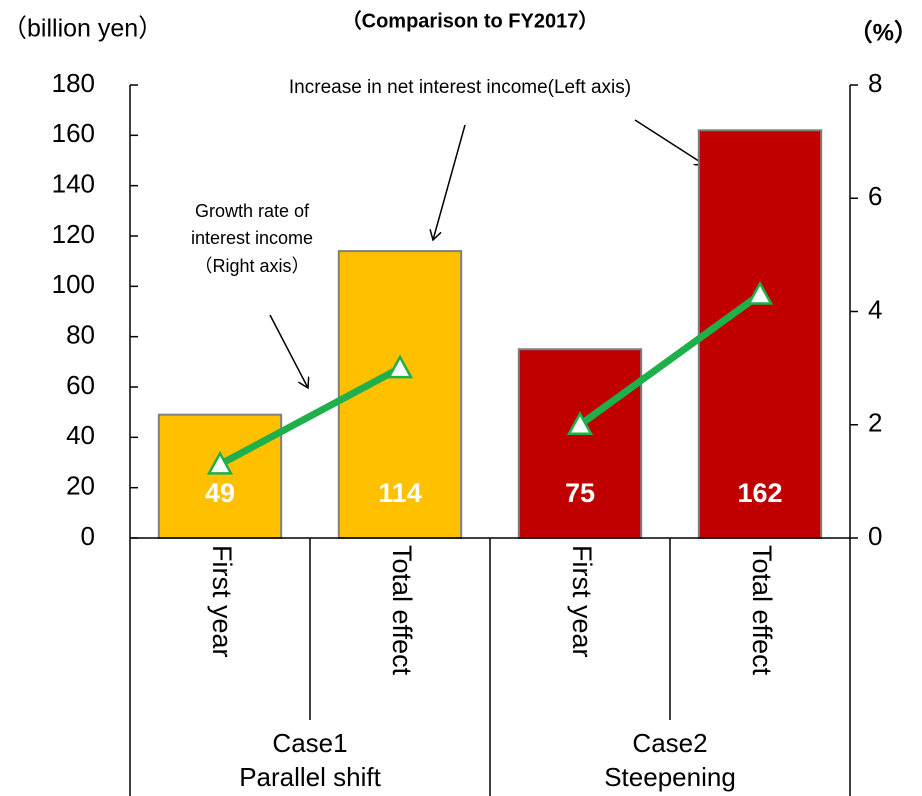  What do you see at coordinates (82, 29) in the screenshot?
I see `y-axis-label: （billion yen）` at bounding box center [82, 29].